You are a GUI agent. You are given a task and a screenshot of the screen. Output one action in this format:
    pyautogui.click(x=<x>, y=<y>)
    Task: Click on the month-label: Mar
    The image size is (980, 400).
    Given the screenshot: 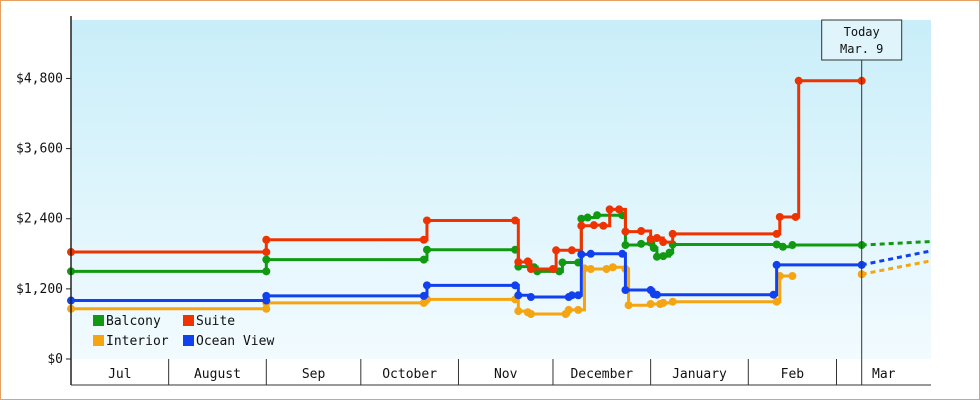 What is the action you would take?
    pyautogui.click(x=884, y=374)
    